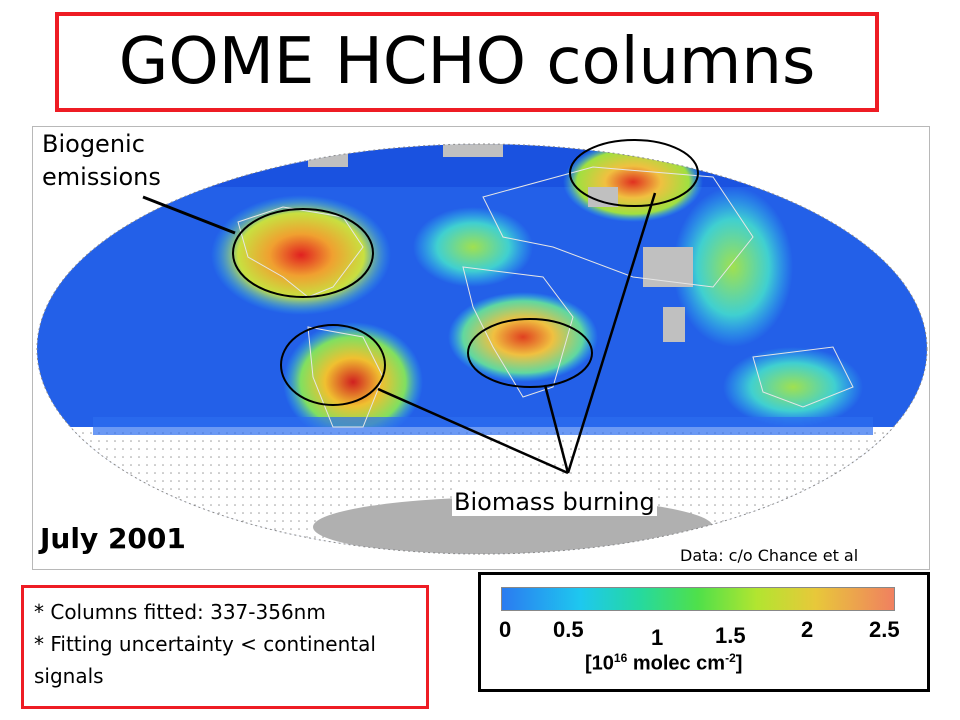 Image resolution: width=960 pixels, height=720 pixels. Describe the element at coordinates (664, 663) in the screenshot. I see `colorbar-units: [1016 molec cm-2]` at that location.